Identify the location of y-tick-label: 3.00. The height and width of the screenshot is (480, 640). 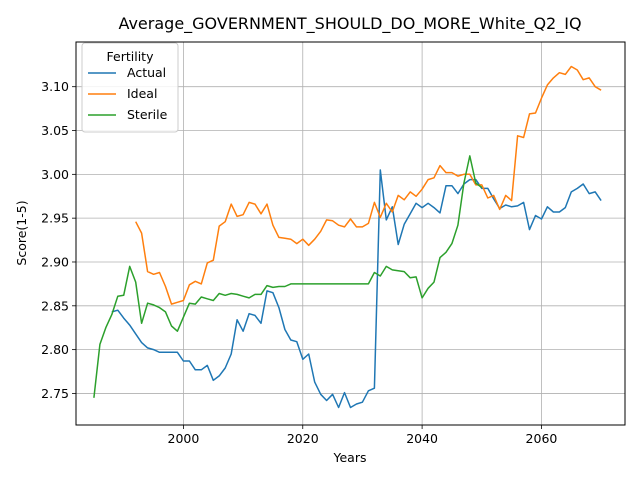
(55, 174).